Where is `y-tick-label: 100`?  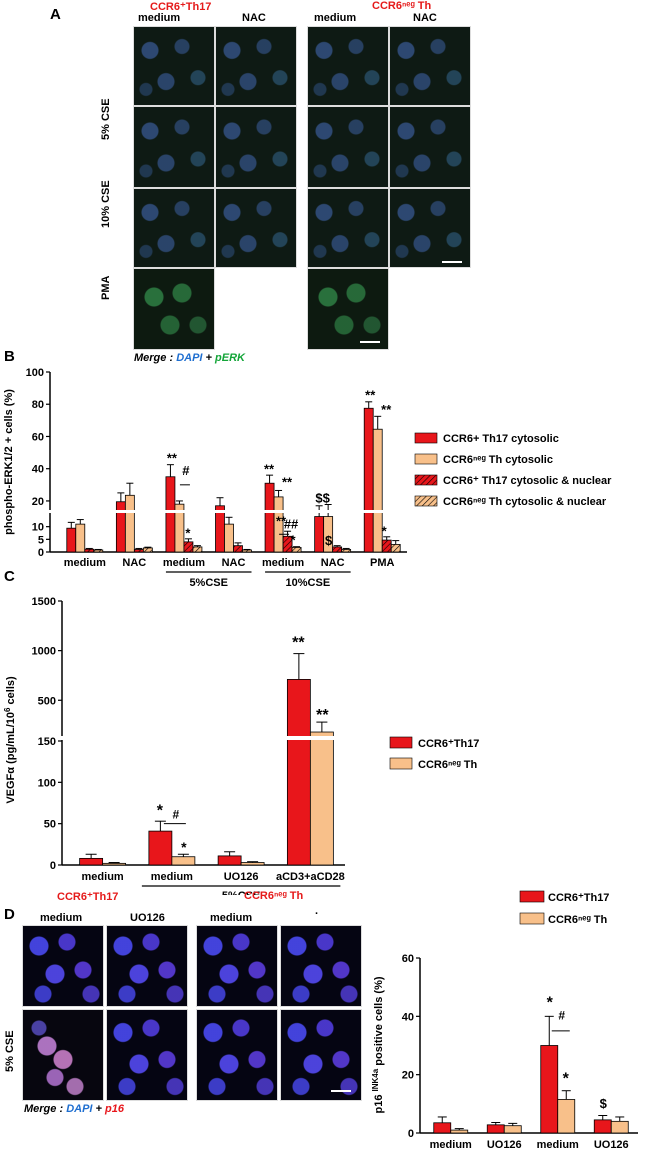
y-tick-label: 100 is located at coordinates (47, 783).